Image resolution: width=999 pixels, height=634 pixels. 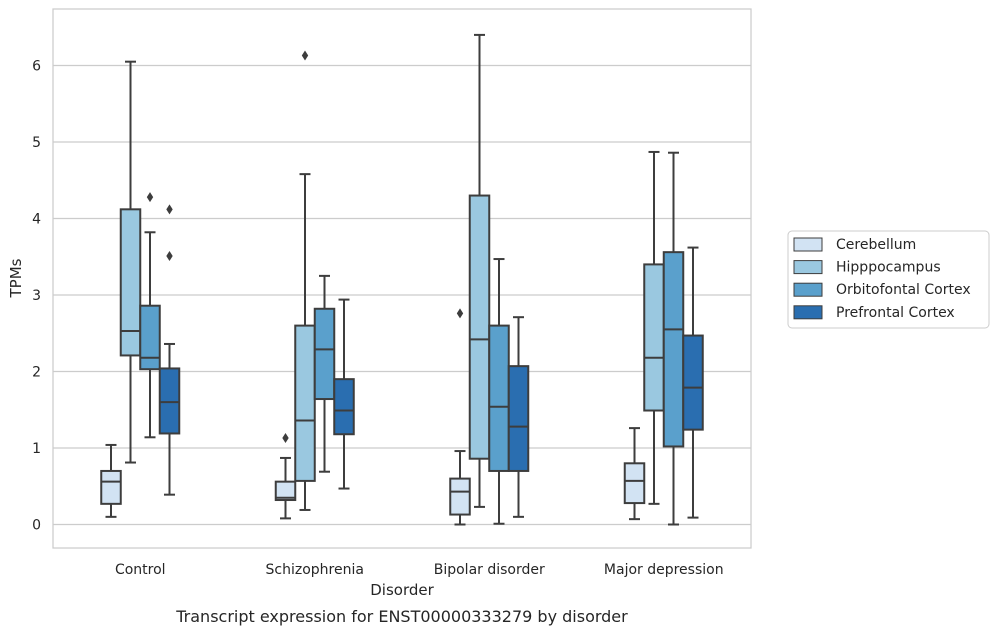 I want to click on y-tick-label-4: 4, so click(x=36, y=220).